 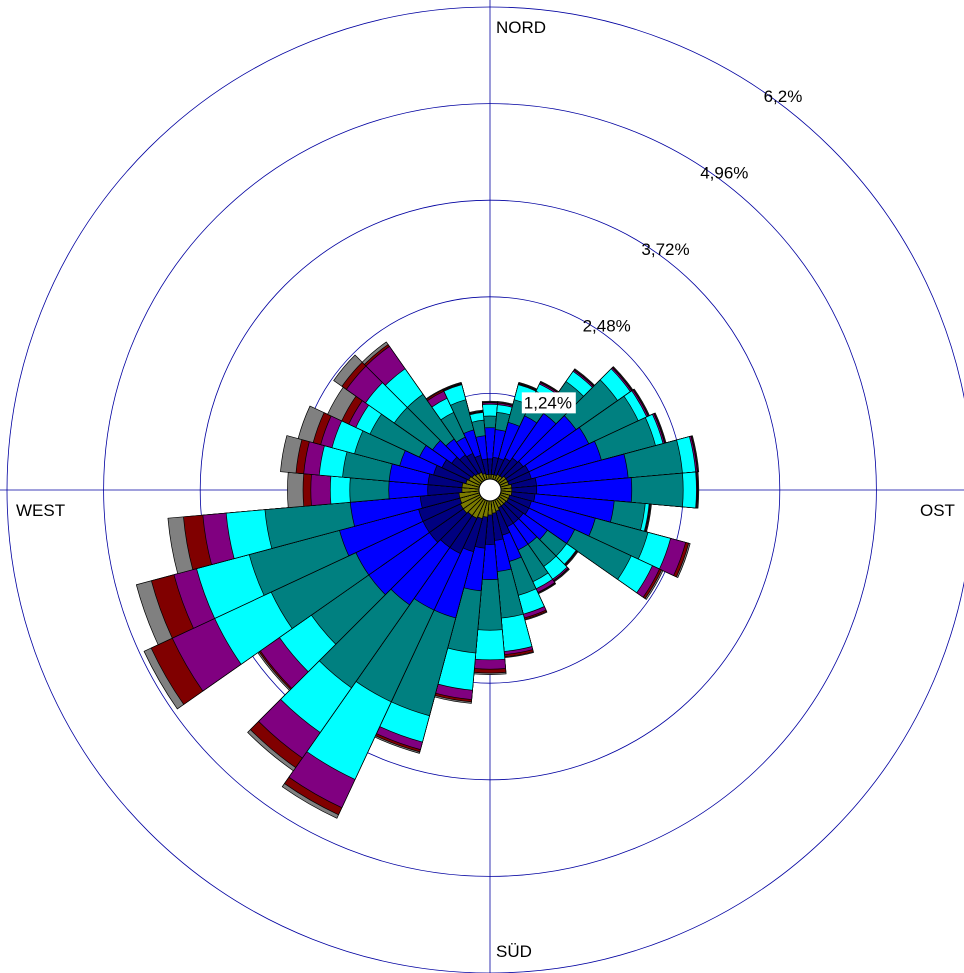 What do you see at coordinates (783, 96) in the screenshot?
I see `ring-label-5: 6,2%` at bounding box center [783, 96].